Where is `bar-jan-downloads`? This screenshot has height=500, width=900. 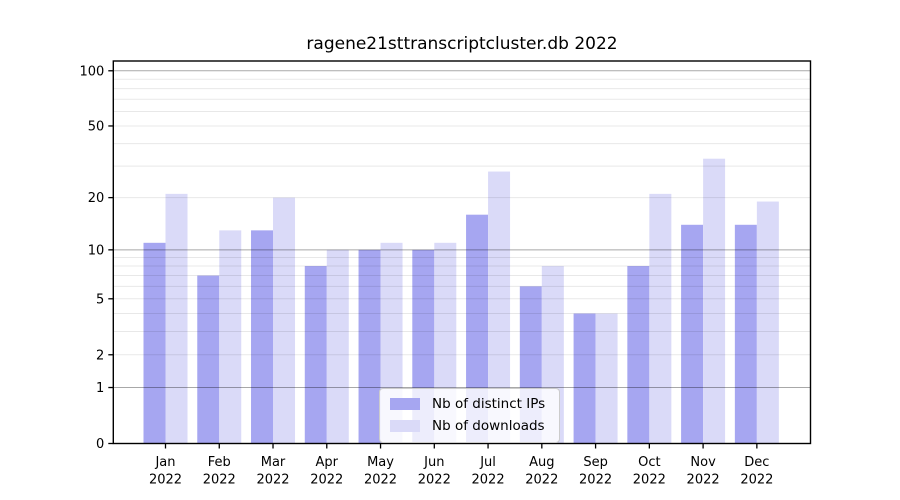 bar-jan-downloads is located at coordinates (176, 318).